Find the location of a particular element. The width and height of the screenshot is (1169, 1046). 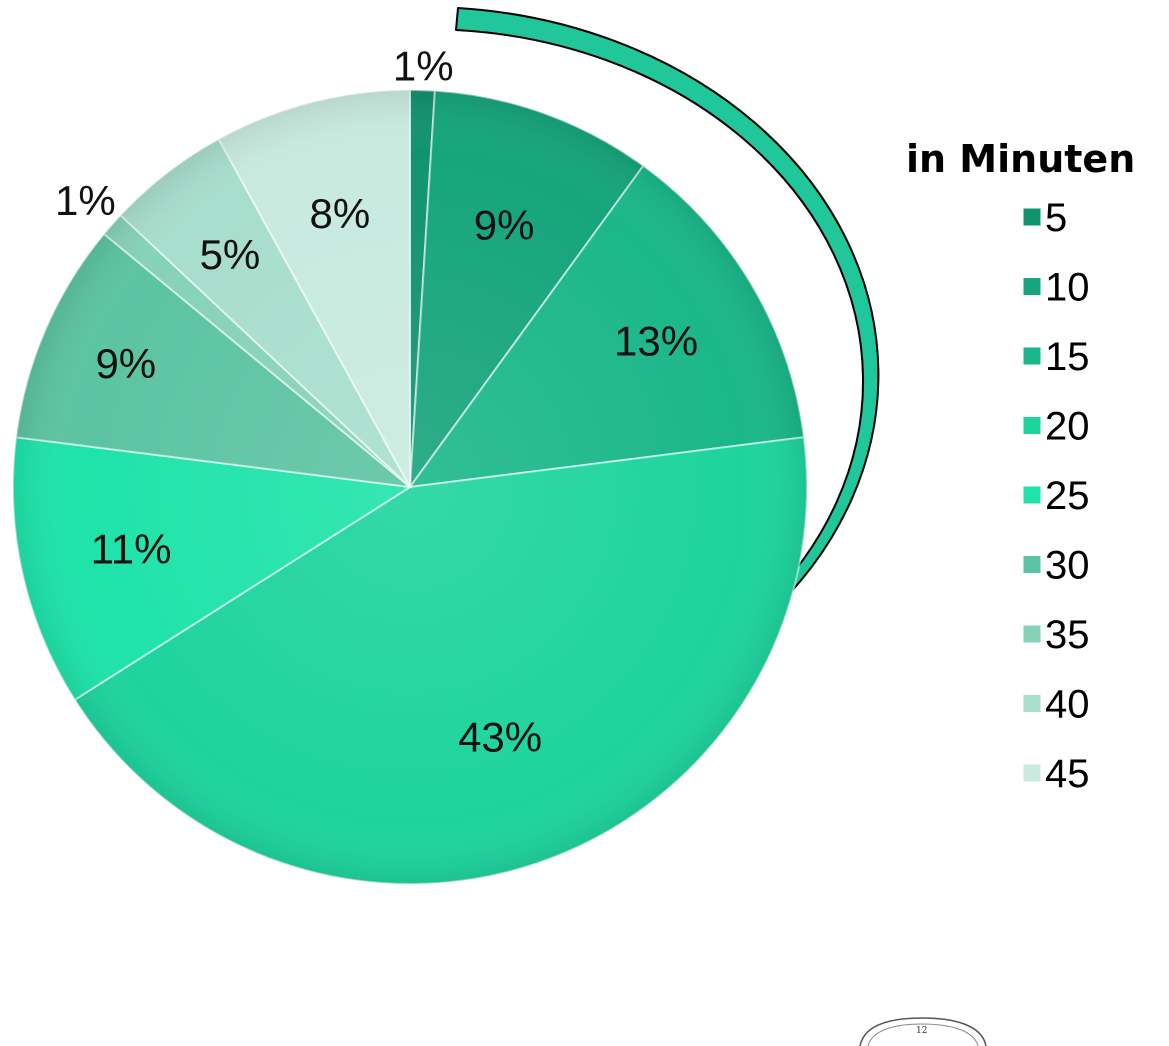

legend-label-5: 5 is located at coordinates (1056, 218).